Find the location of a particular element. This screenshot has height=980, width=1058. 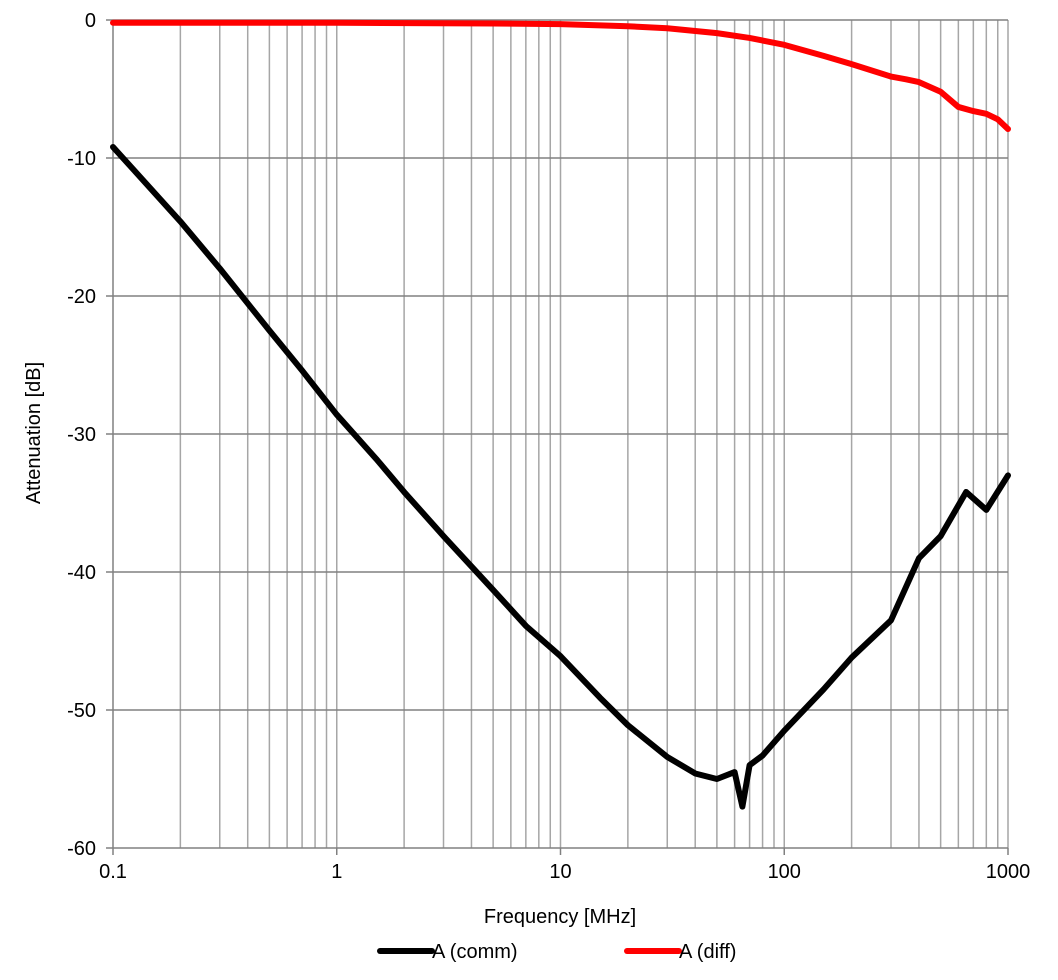

y-tick-label: -50 is located at coordinates (81, 711).